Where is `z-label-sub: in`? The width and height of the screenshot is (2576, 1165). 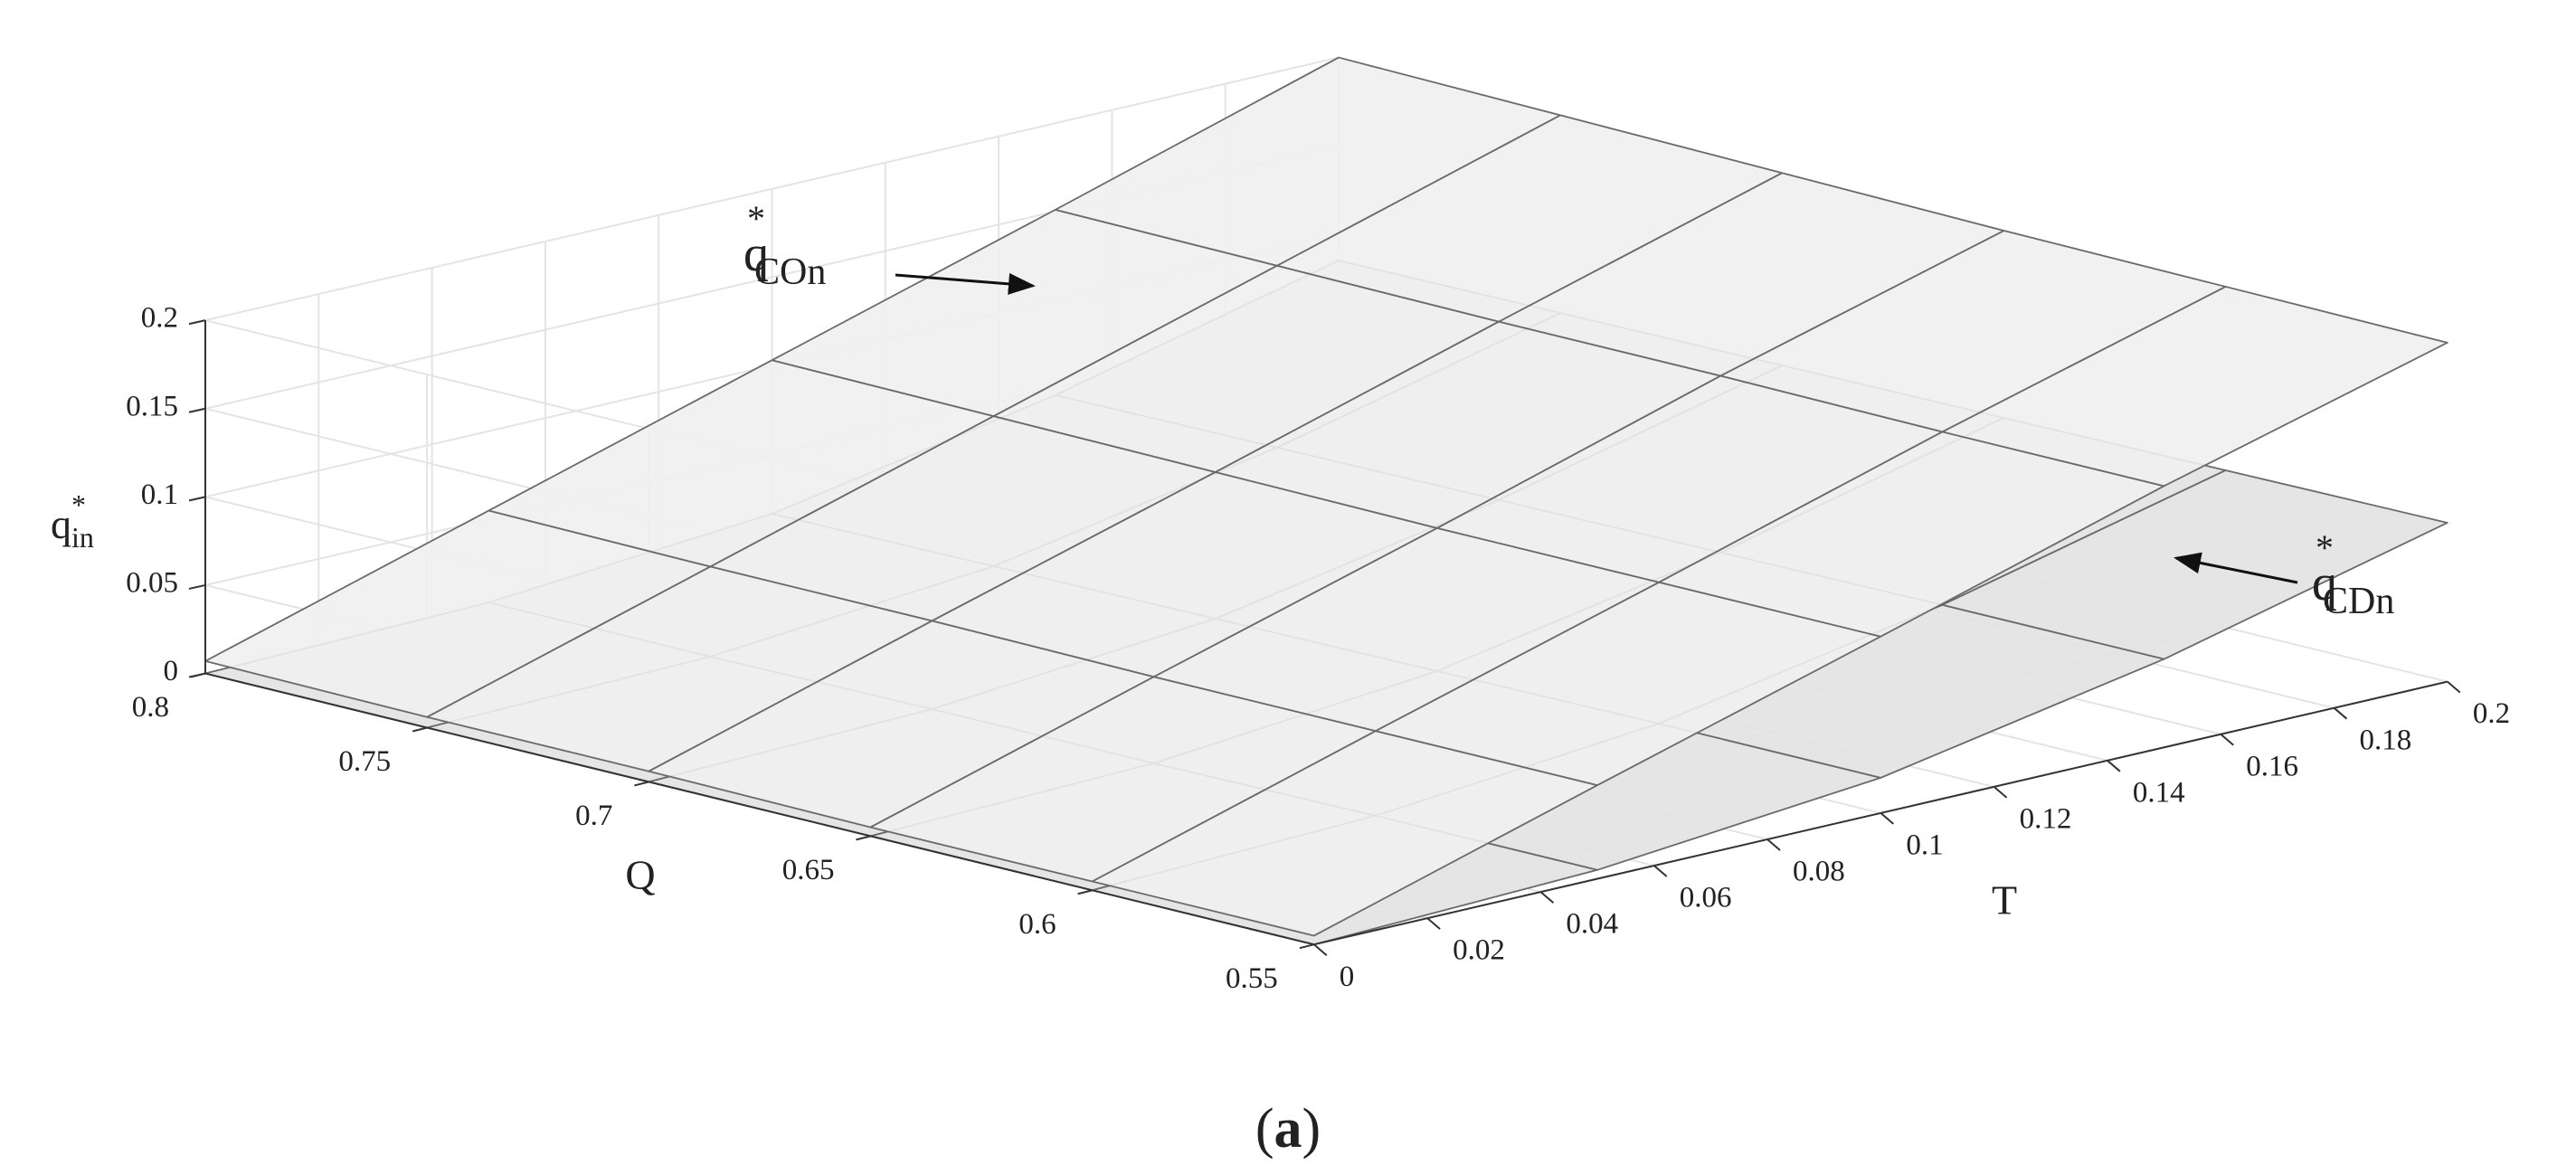
z-label-sub: in is located at coordinates (82, 537).